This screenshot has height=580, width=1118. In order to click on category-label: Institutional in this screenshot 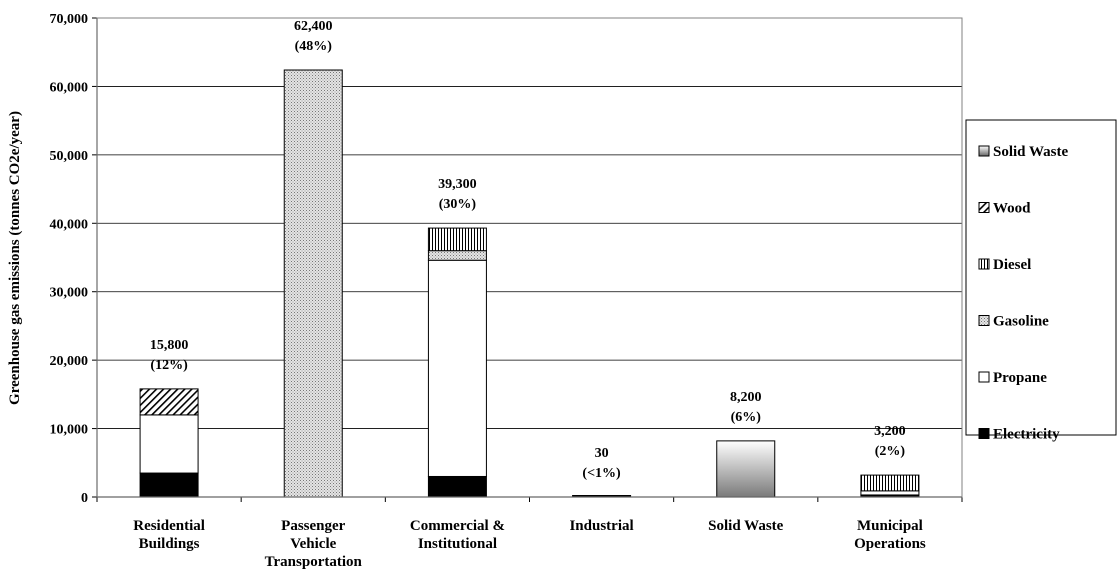, I will do `click(457, 544)`.